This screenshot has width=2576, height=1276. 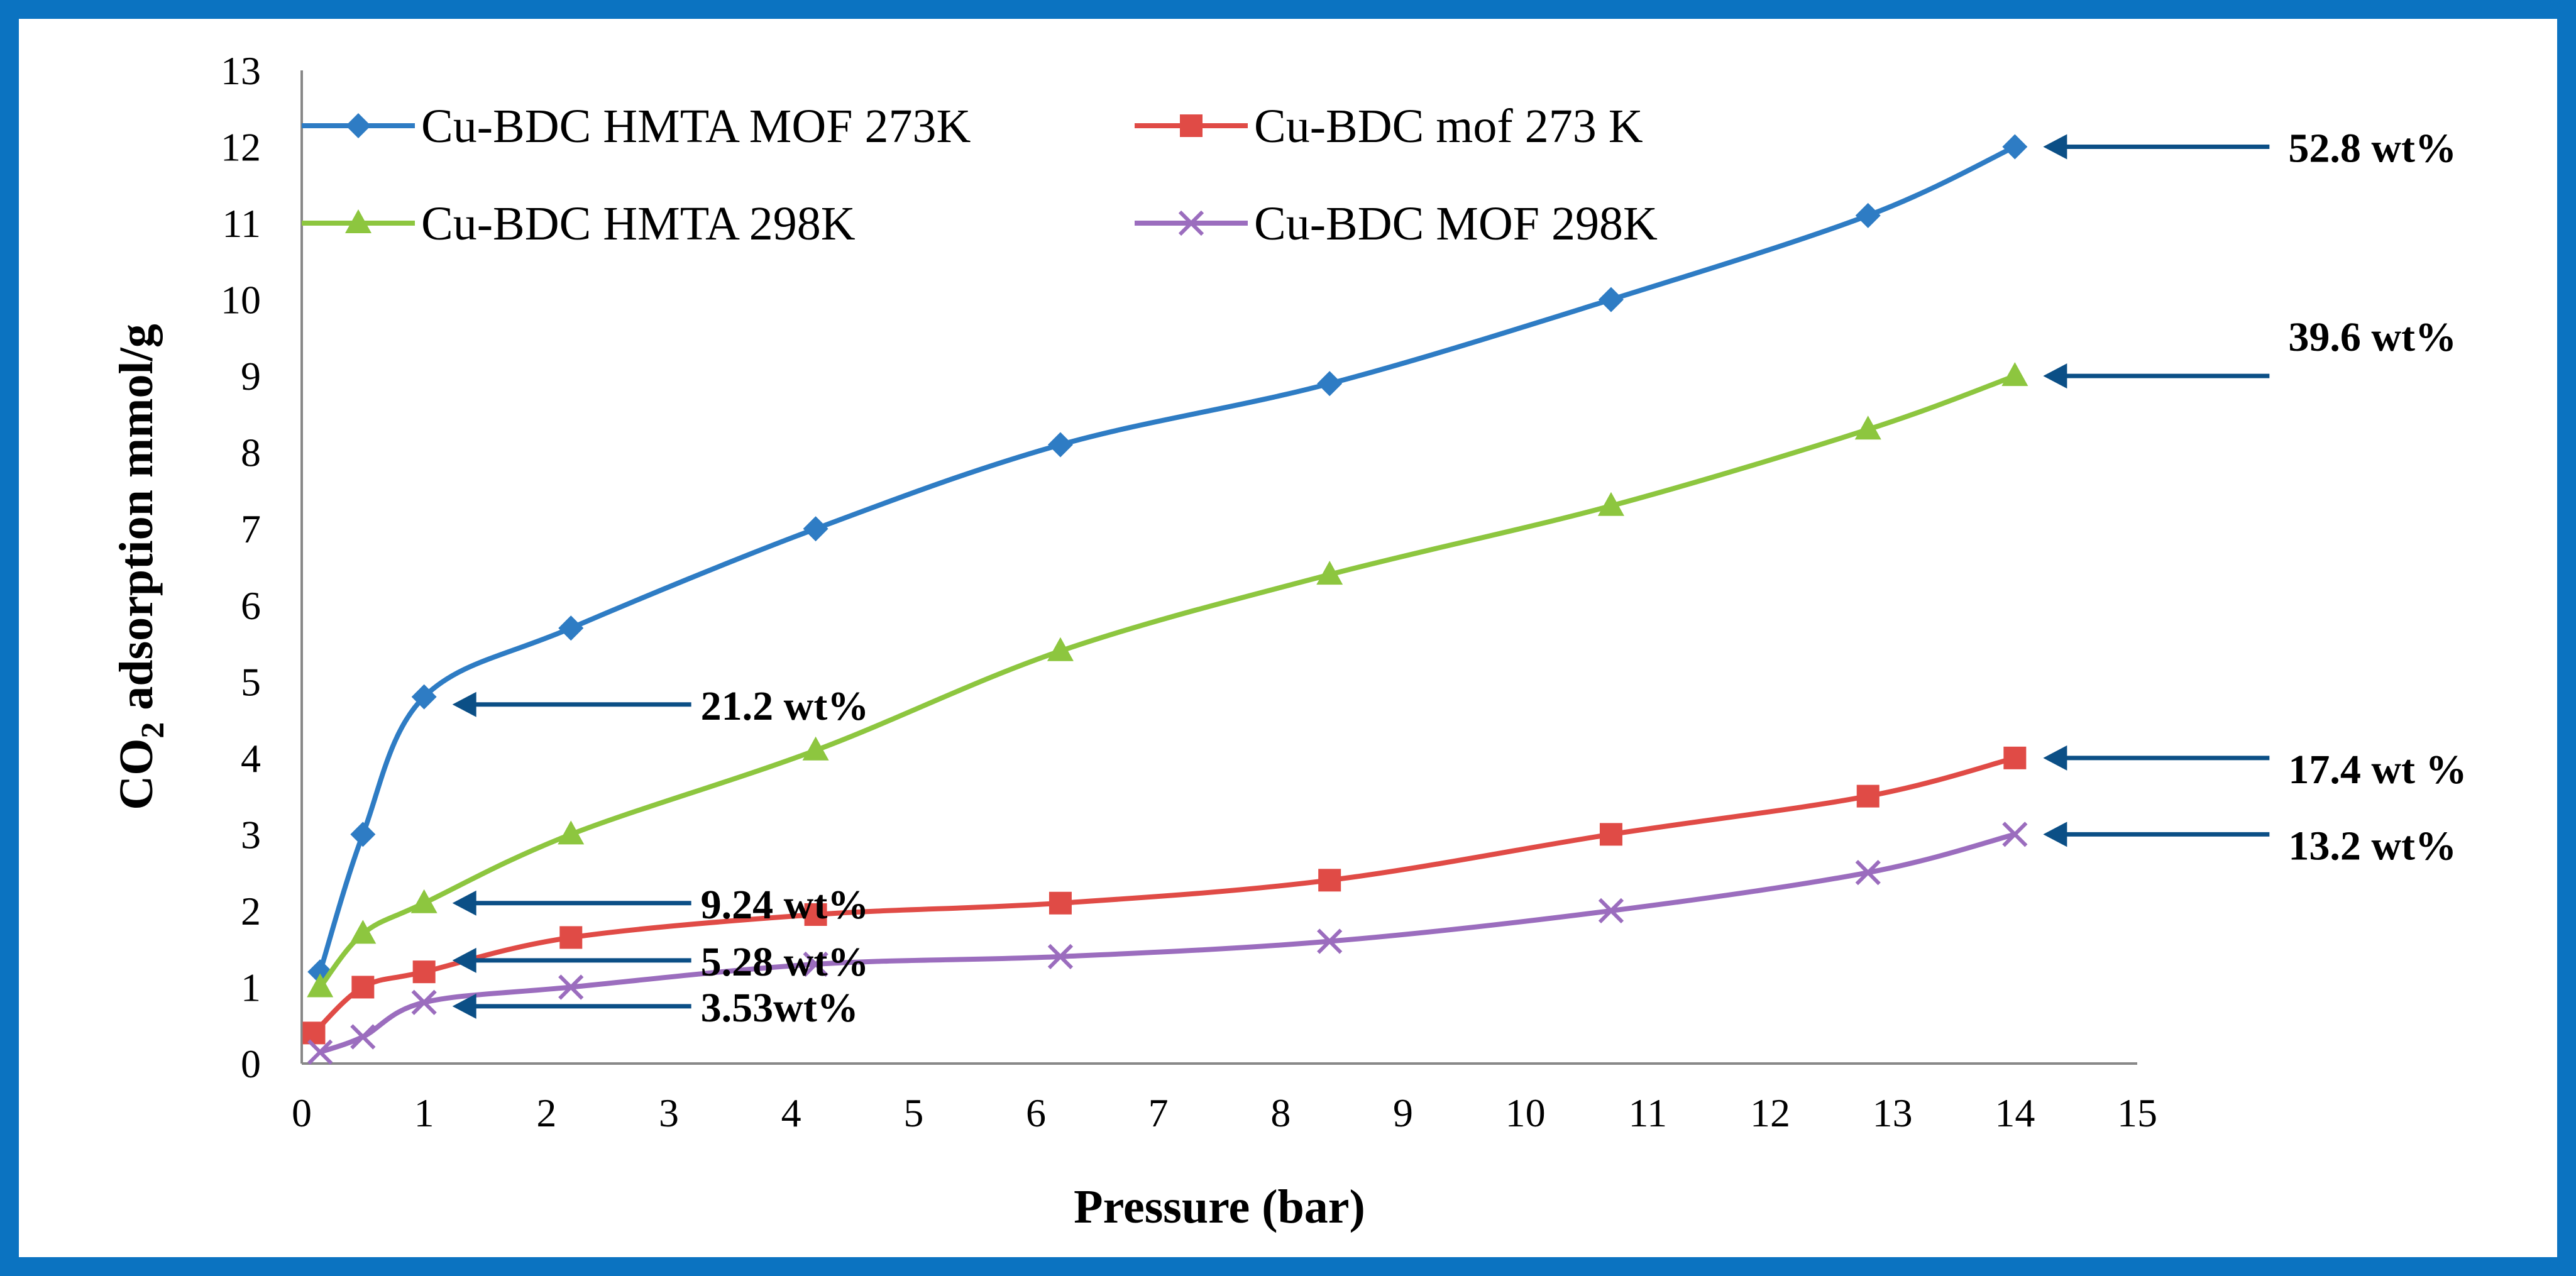 What do you see at coordinates (2250, 351) in the screenshot?
I see `annotation: 39.6 wt%` at bounding box center [2250, 351].